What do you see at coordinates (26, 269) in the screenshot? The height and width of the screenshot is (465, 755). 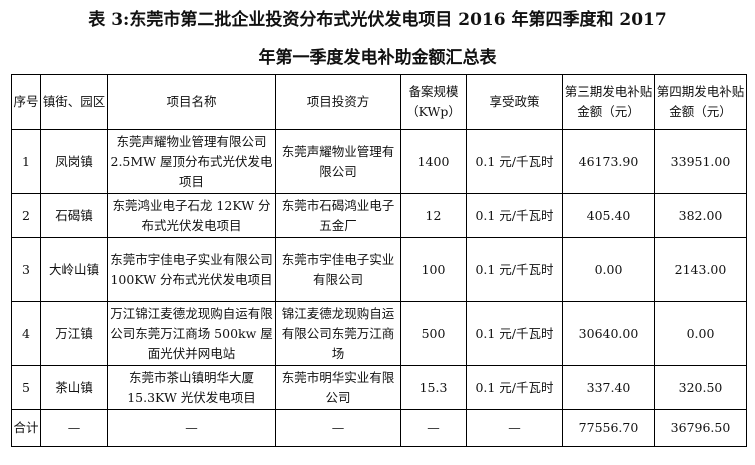 I see `cell-no: 3` at bounding box center [26, 269].